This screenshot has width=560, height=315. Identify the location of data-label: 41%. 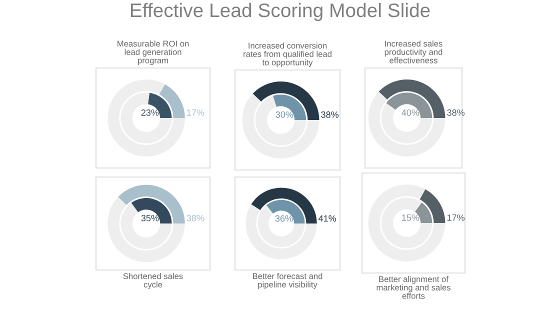
(327, 218).